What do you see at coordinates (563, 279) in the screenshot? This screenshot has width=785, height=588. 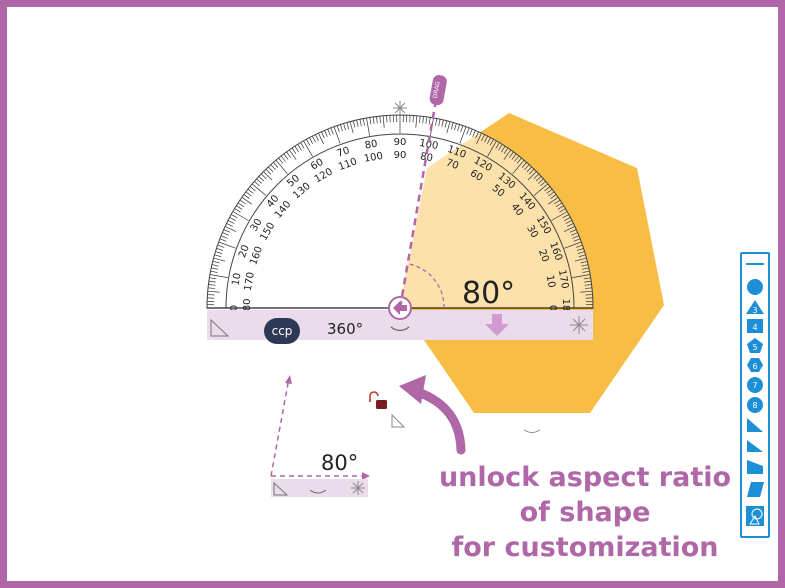 I see `outer-scale-label: 170` at bounding box center [563, 279].